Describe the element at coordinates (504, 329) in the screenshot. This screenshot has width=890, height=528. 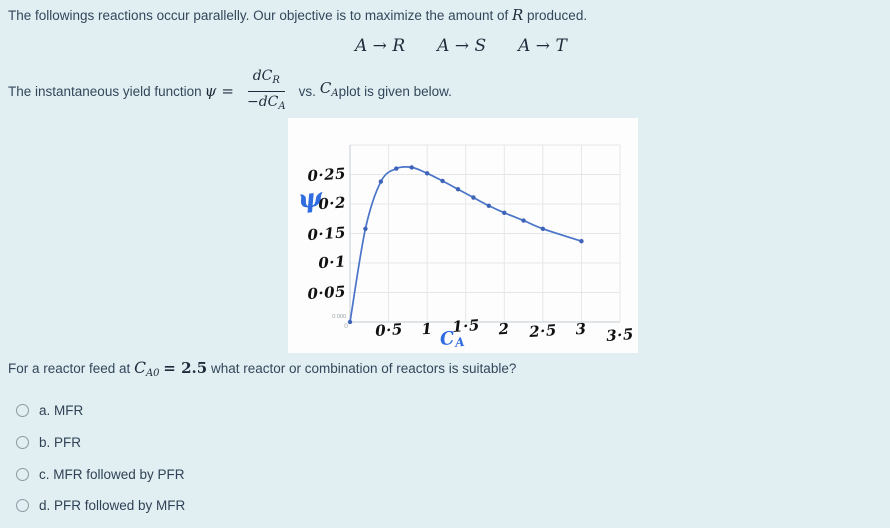
I see `x-tick-label: 2` at that location.